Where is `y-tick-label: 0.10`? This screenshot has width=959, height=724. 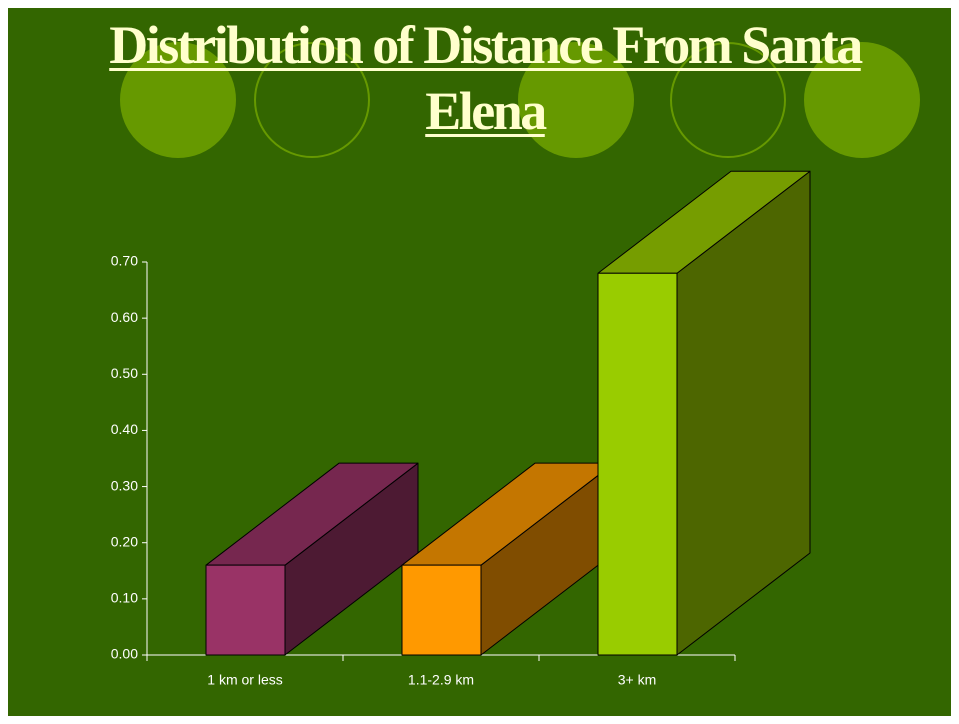 y-tick-label: 0.10 is located at coordinates (124, 598).